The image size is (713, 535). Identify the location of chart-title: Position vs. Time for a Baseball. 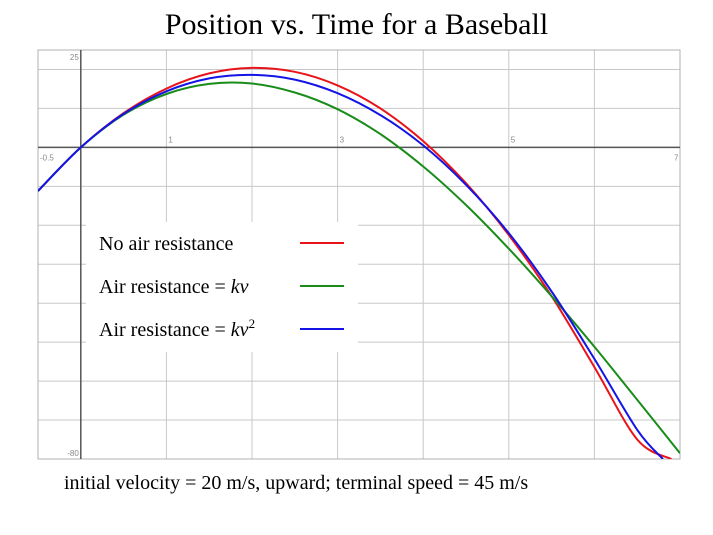
(356, 24).